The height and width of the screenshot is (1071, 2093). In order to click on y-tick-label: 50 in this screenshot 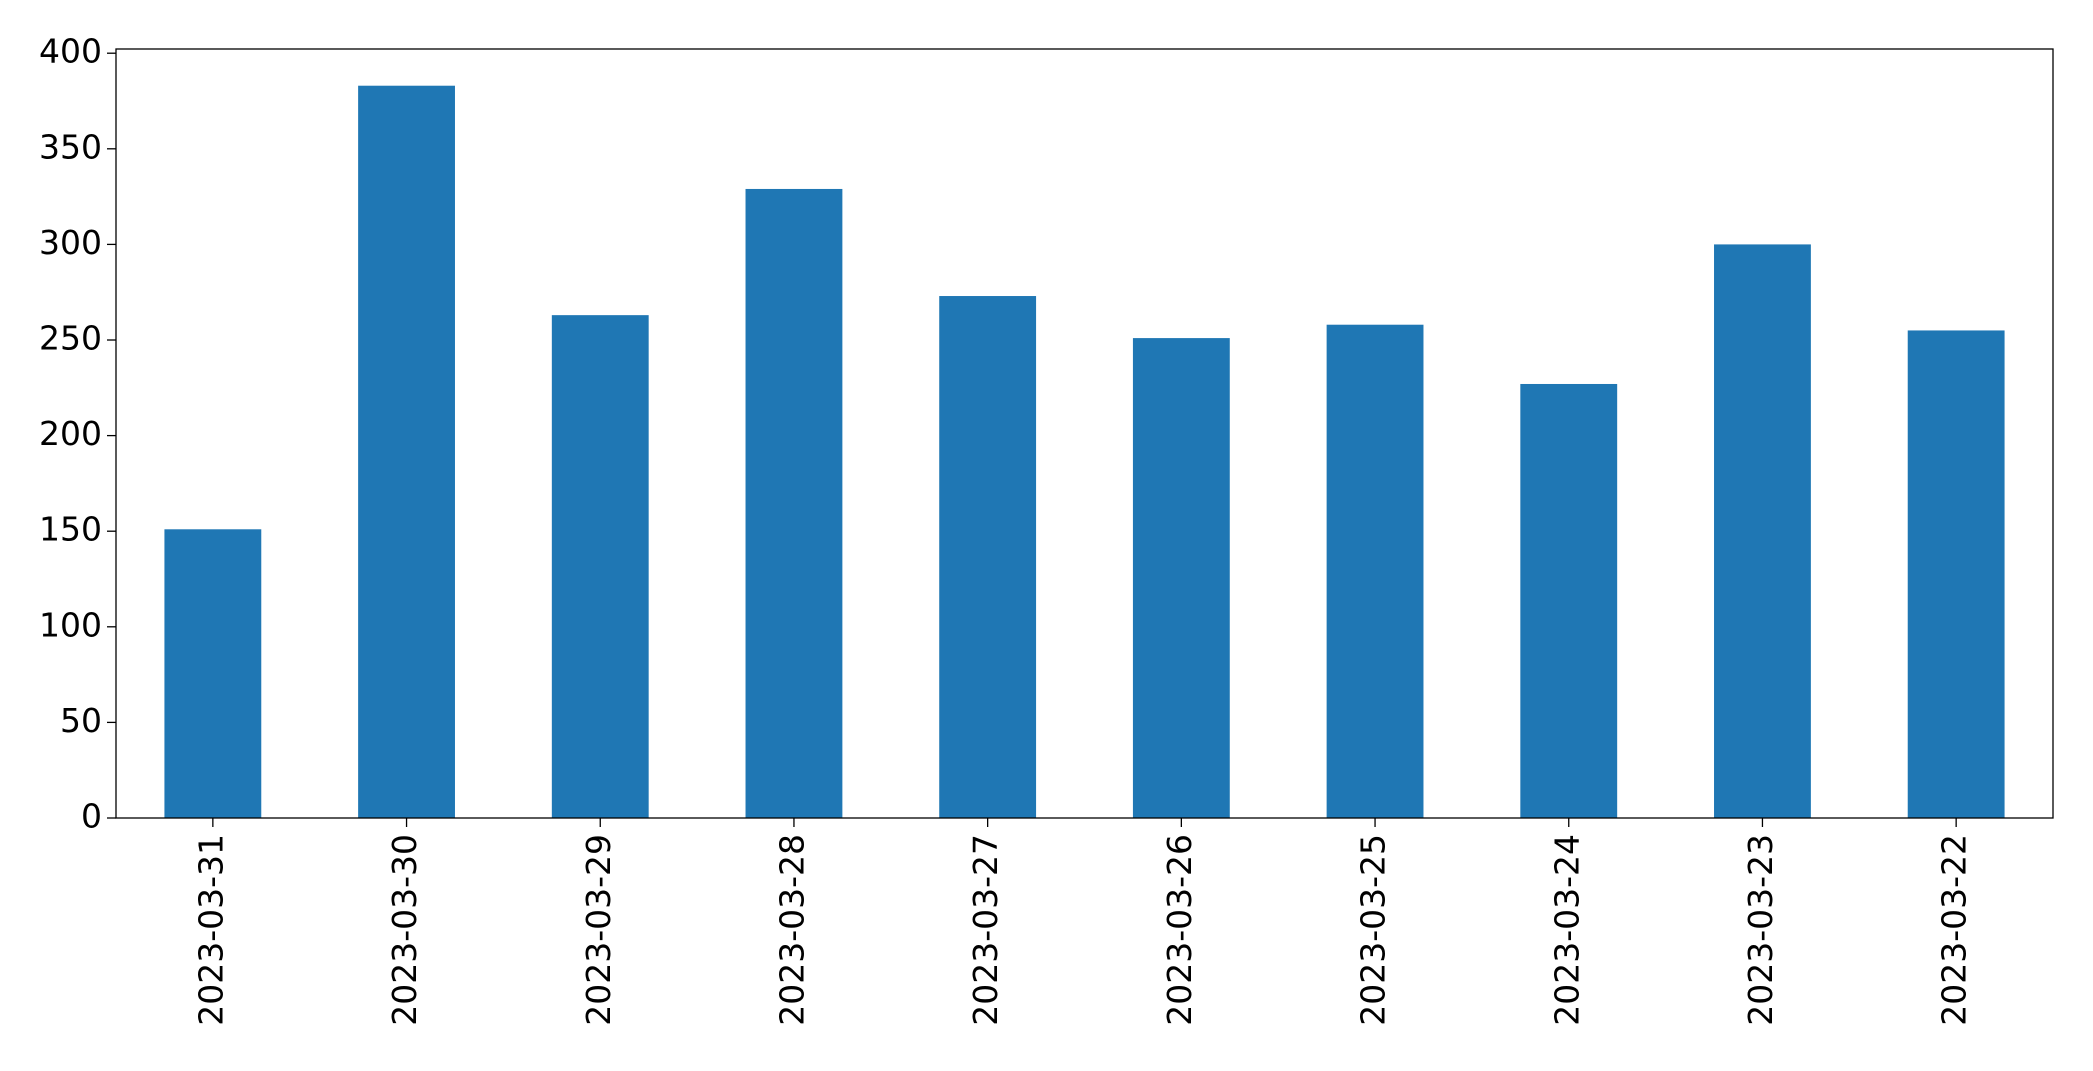, I will do `click(81, 720)`.